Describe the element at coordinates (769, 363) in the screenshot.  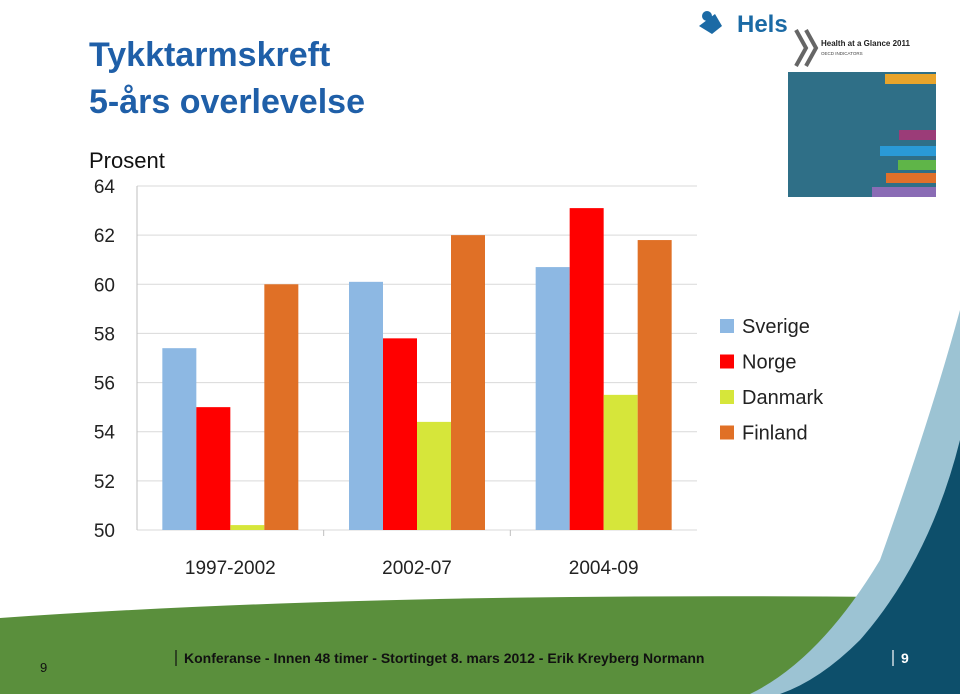
I see `legend-label: Norge` at that location.